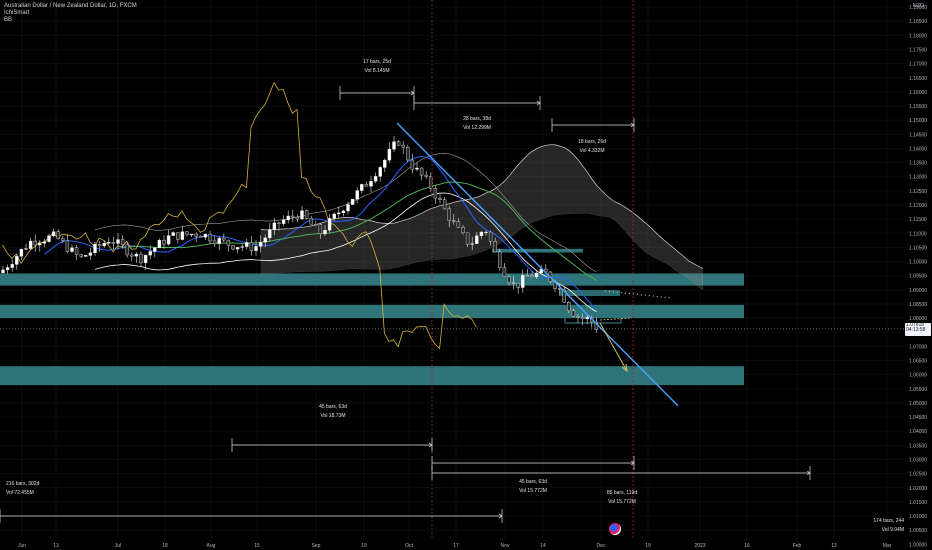 The height and width of the screenshot is (550, 932). I want to click on indicator-ichismart: IchiSmart, so click(17, 13).